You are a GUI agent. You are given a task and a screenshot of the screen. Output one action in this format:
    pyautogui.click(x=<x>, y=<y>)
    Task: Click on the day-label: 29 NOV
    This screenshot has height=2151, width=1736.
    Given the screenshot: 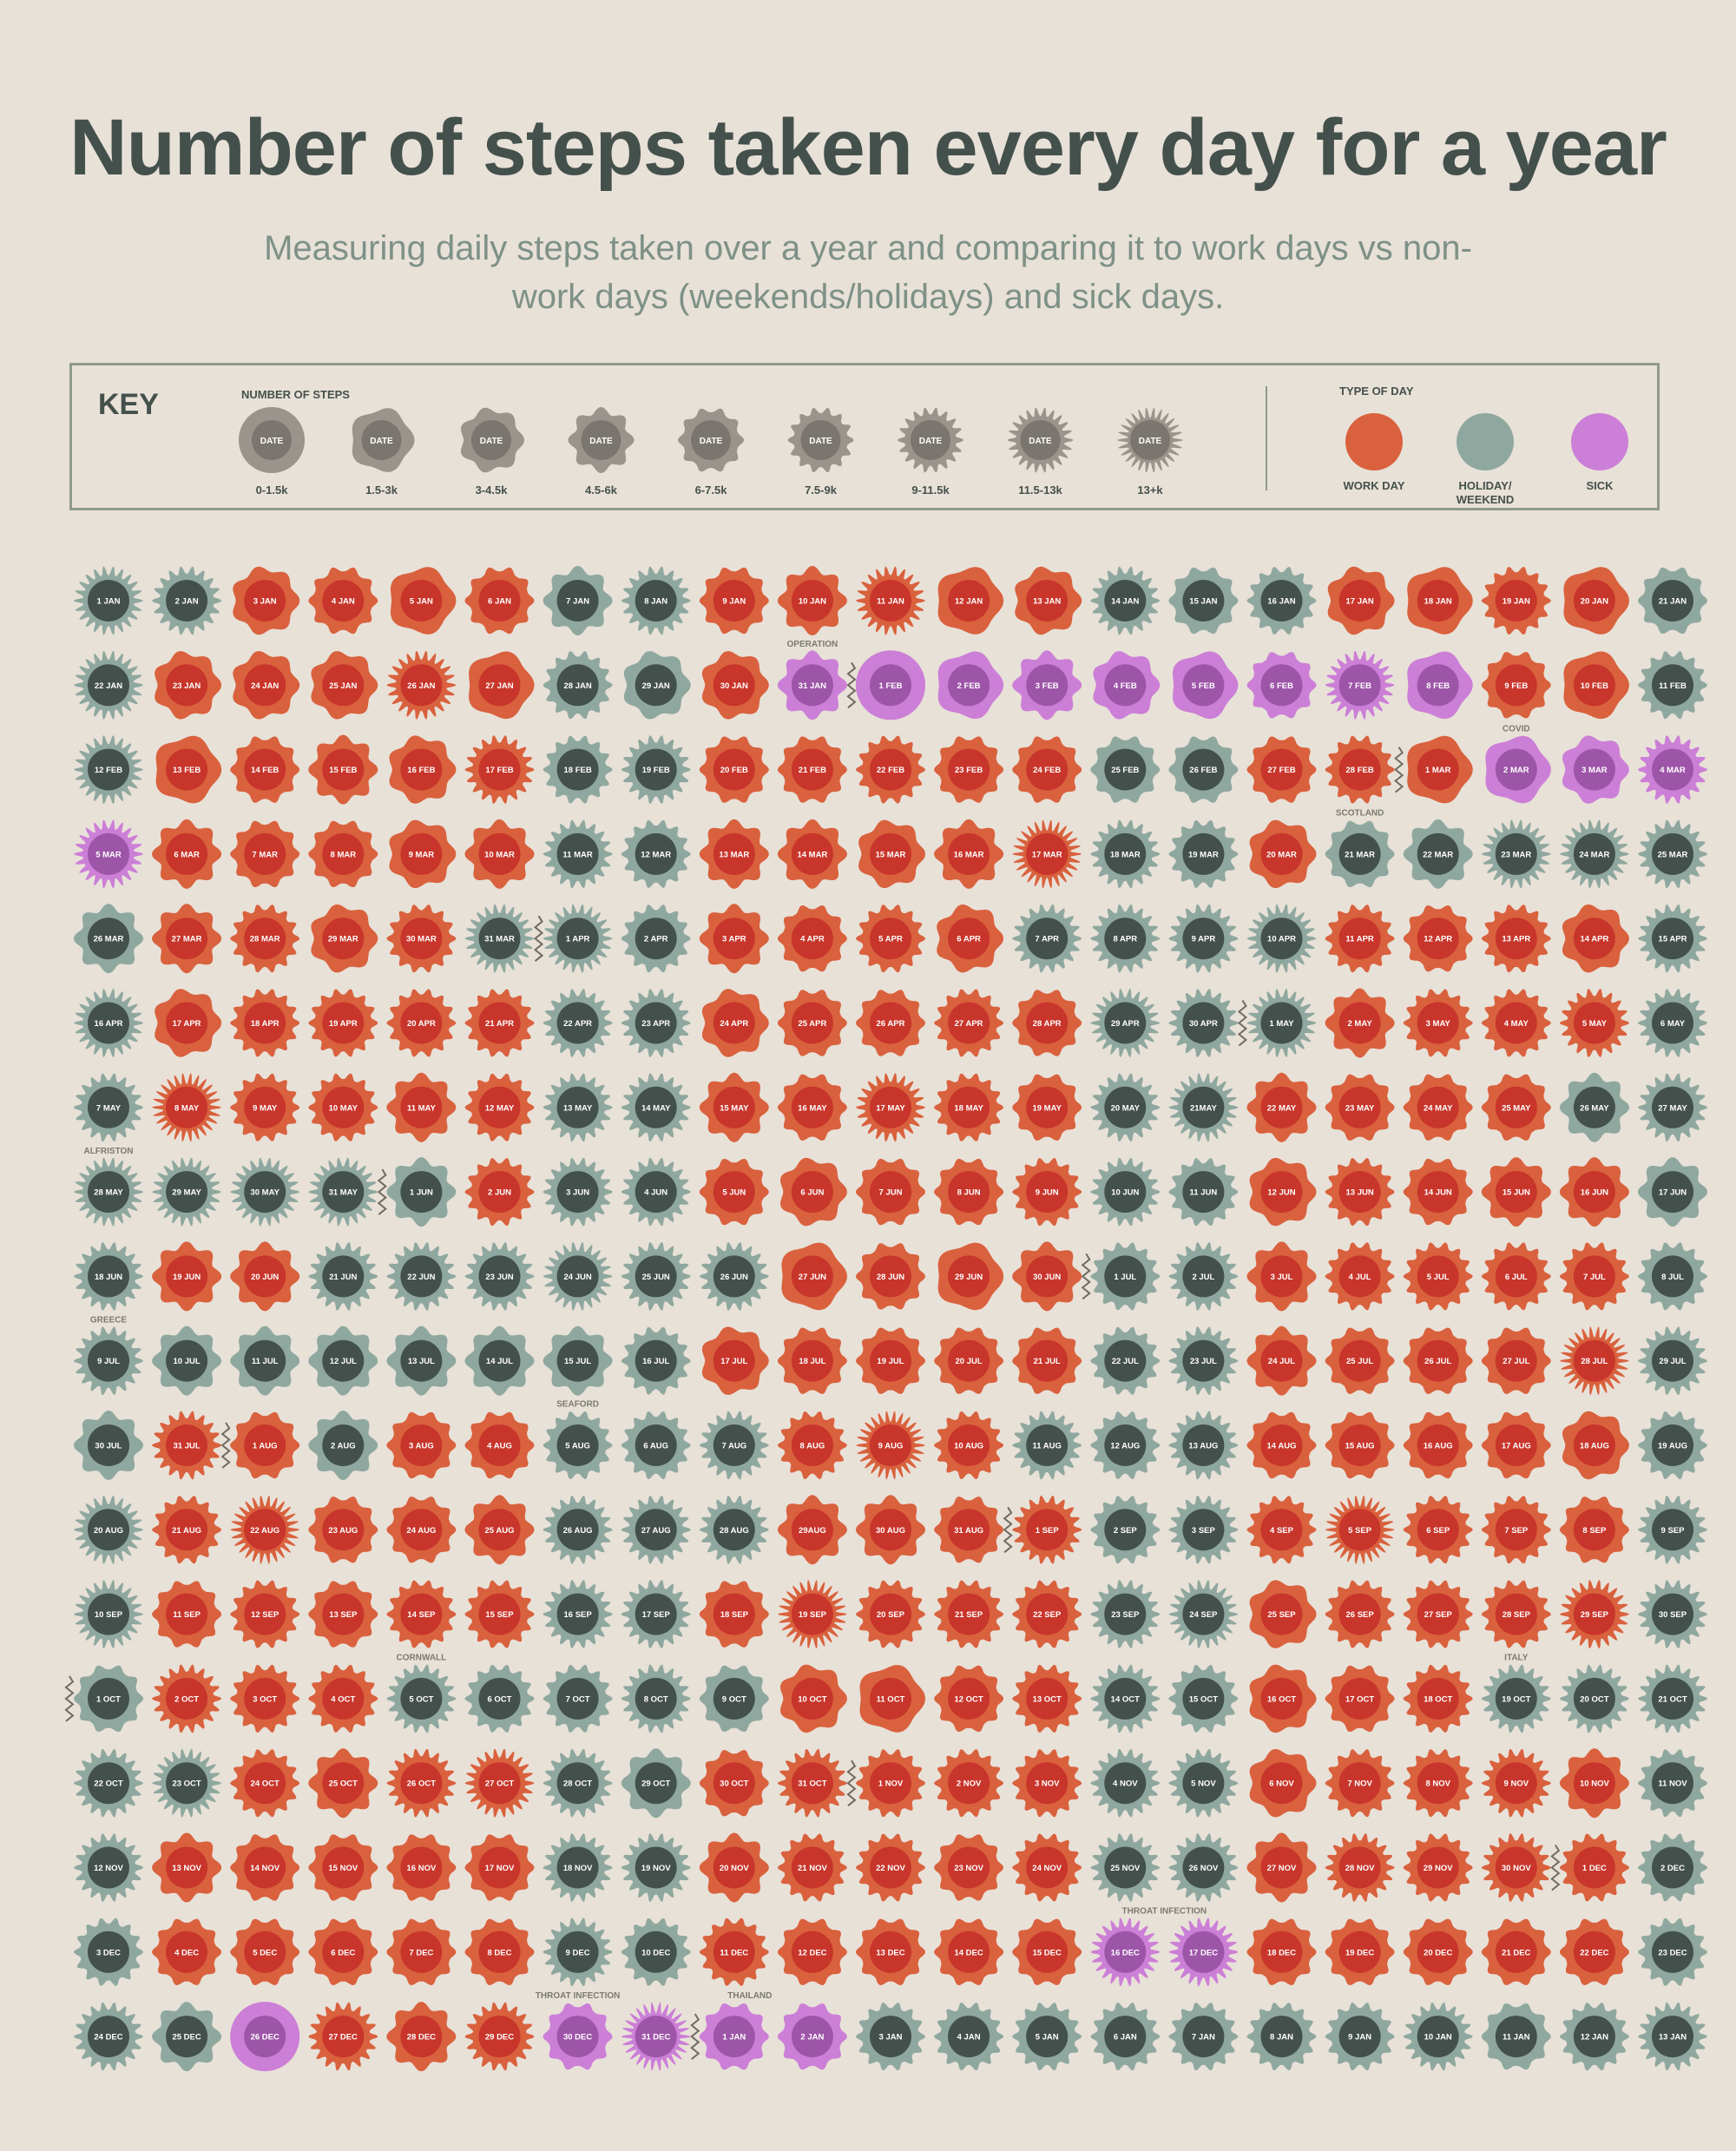 What is the action you would take?
    pyautogui.click(x=1438, y=1868)
    